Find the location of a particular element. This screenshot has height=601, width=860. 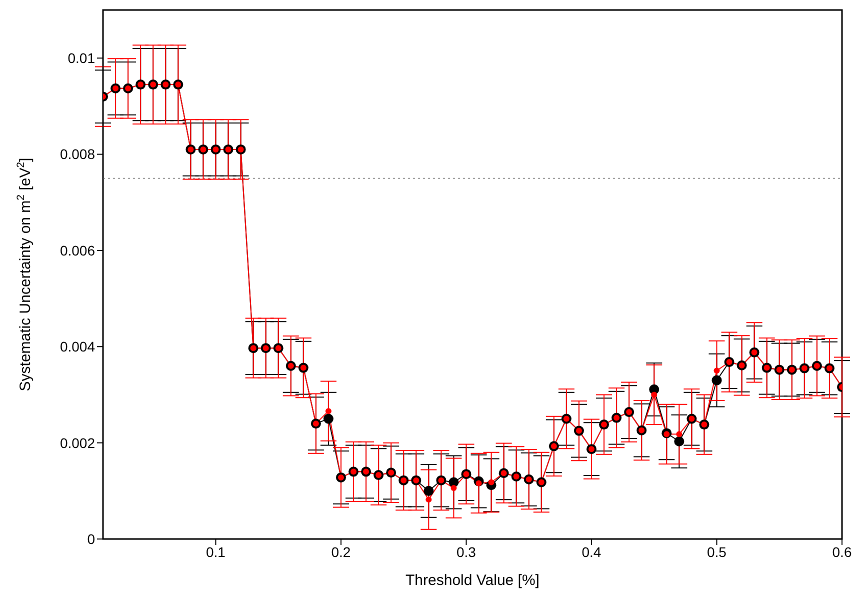

x-tick-label: 0.2 is located at coordinates (341, 552).